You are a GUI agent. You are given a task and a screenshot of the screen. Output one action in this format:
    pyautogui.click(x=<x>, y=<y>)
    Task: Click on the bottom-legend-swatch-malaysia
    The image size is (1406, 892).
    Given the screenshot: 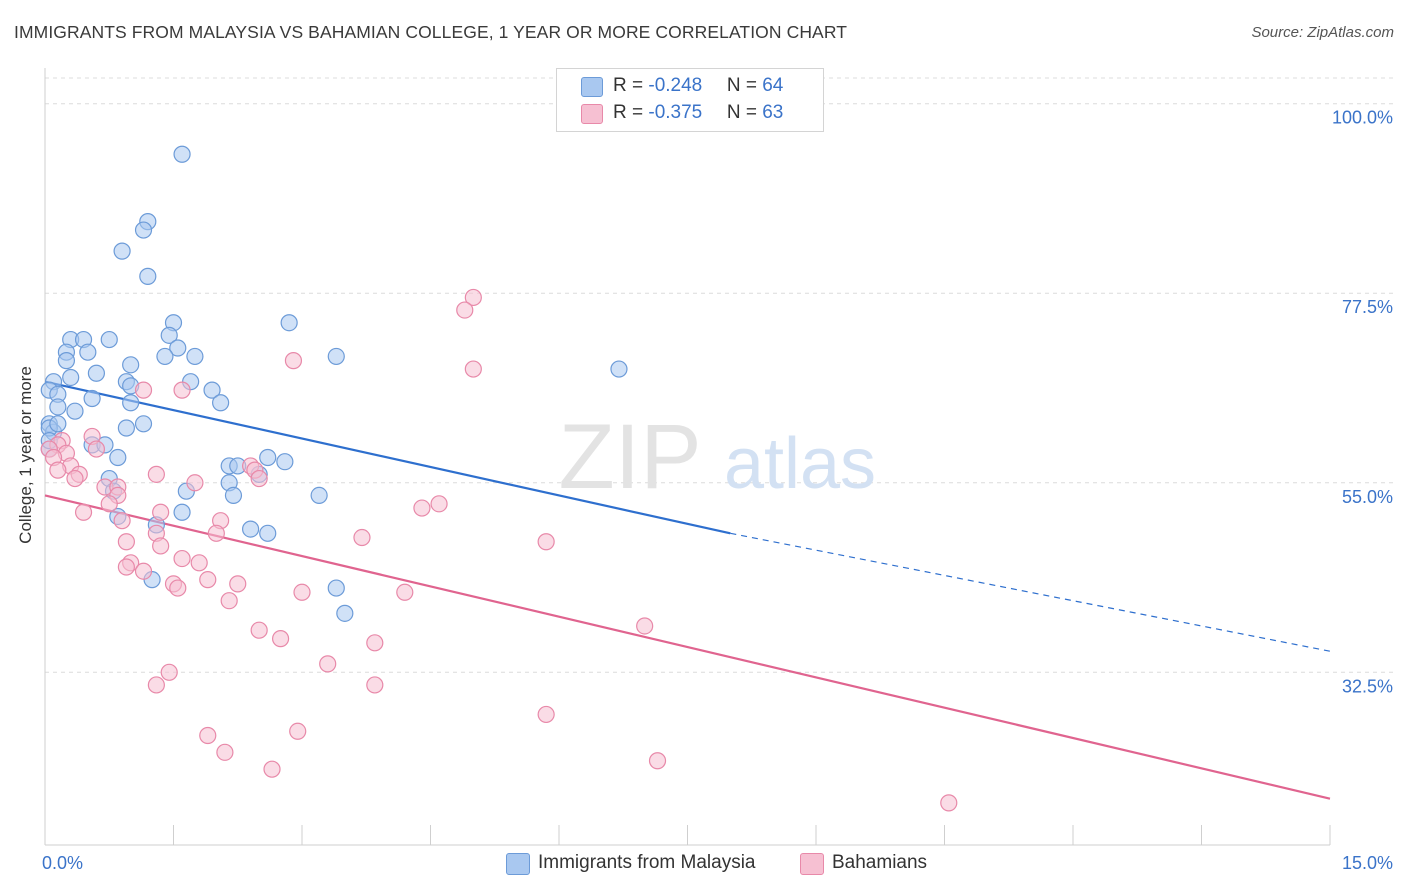 What is the action you would take?
    pyautogui.click(x=518, y=864)
    